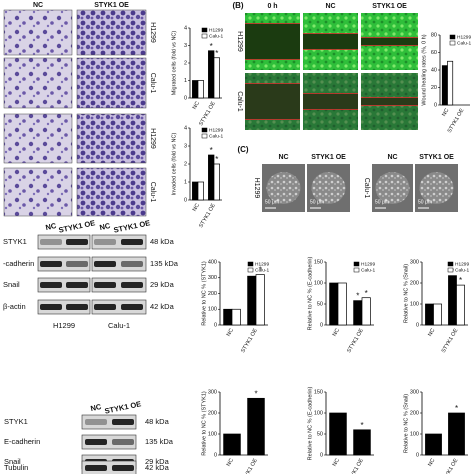  I want to click on y-axis-label: Migrated cells (fold vs NC), so click(174, 63).